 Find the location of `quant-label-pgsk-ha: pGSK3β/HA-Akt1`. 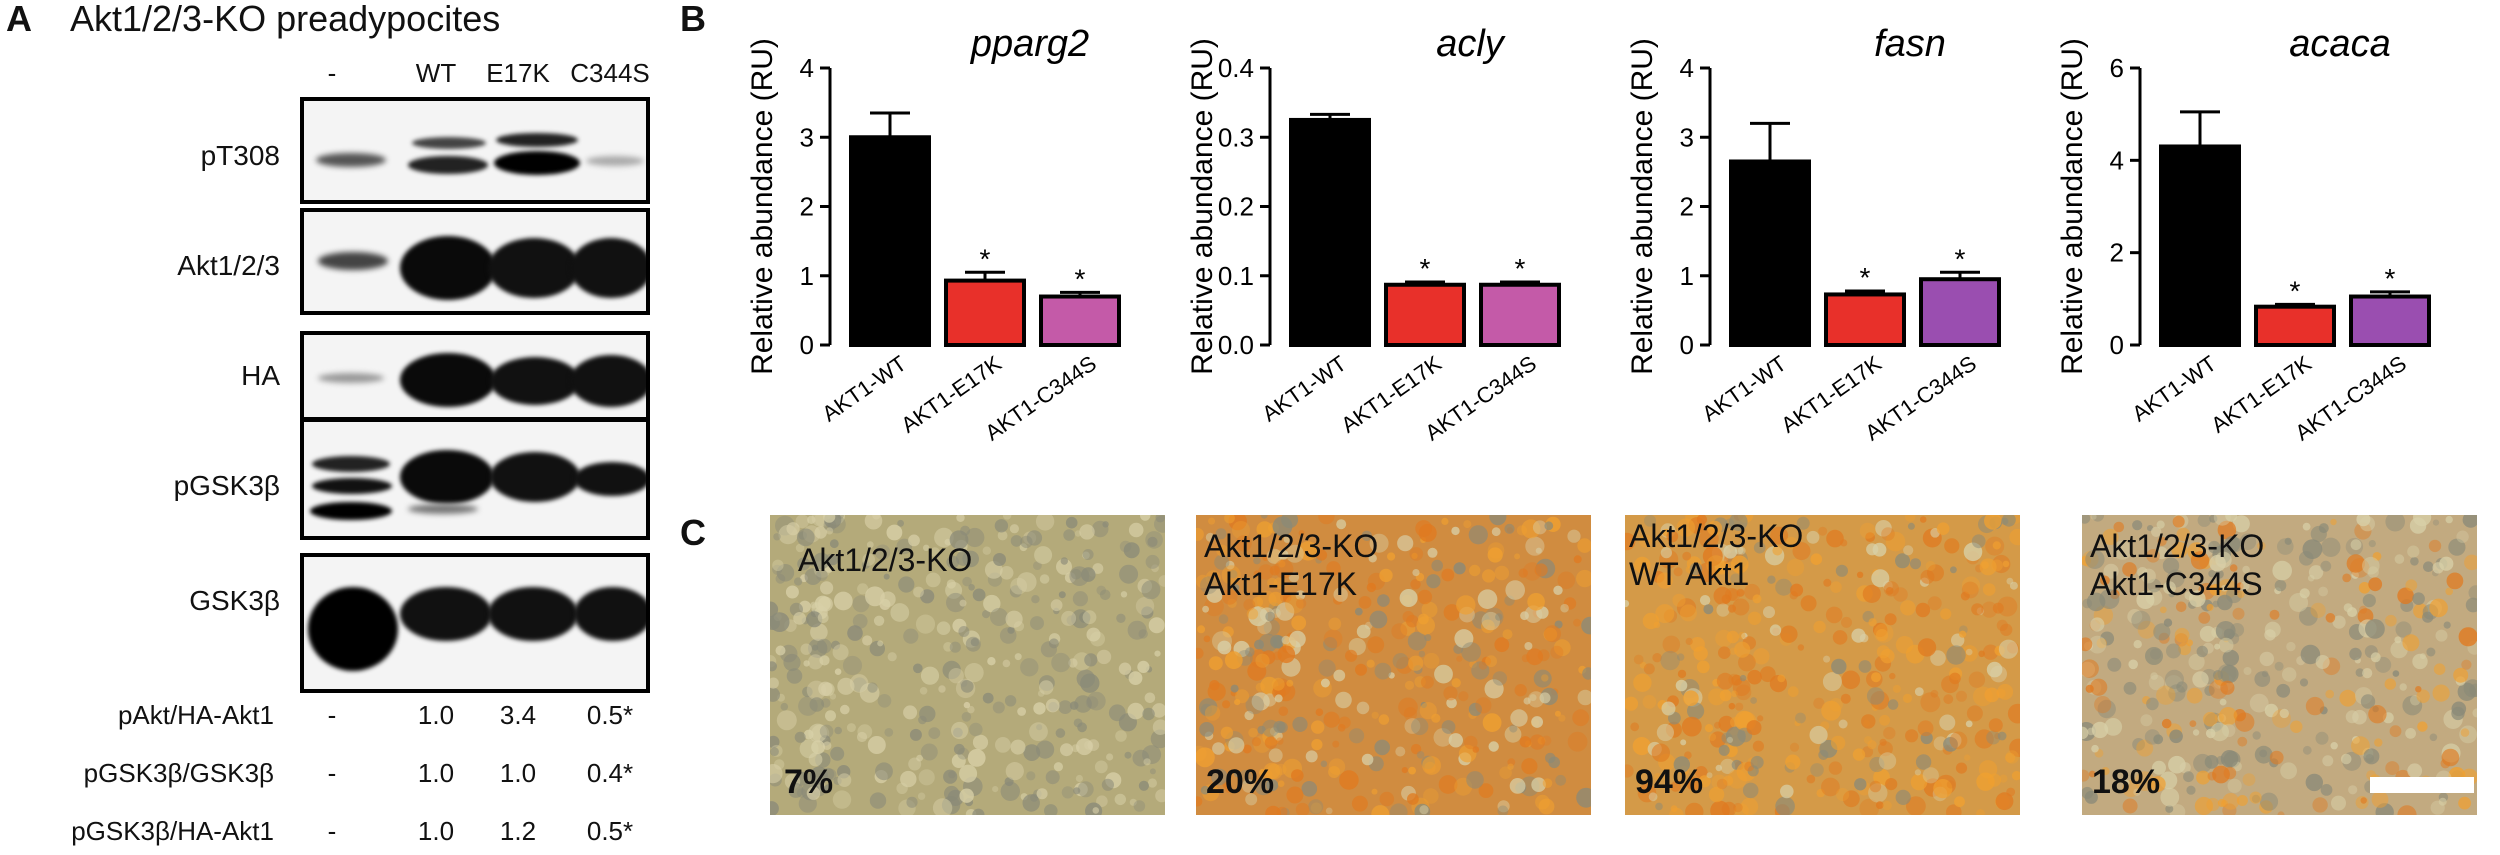

quant-label-pgsk-ha: pGSK3β/HA-Akt1 is located at coordinates (172, 831).